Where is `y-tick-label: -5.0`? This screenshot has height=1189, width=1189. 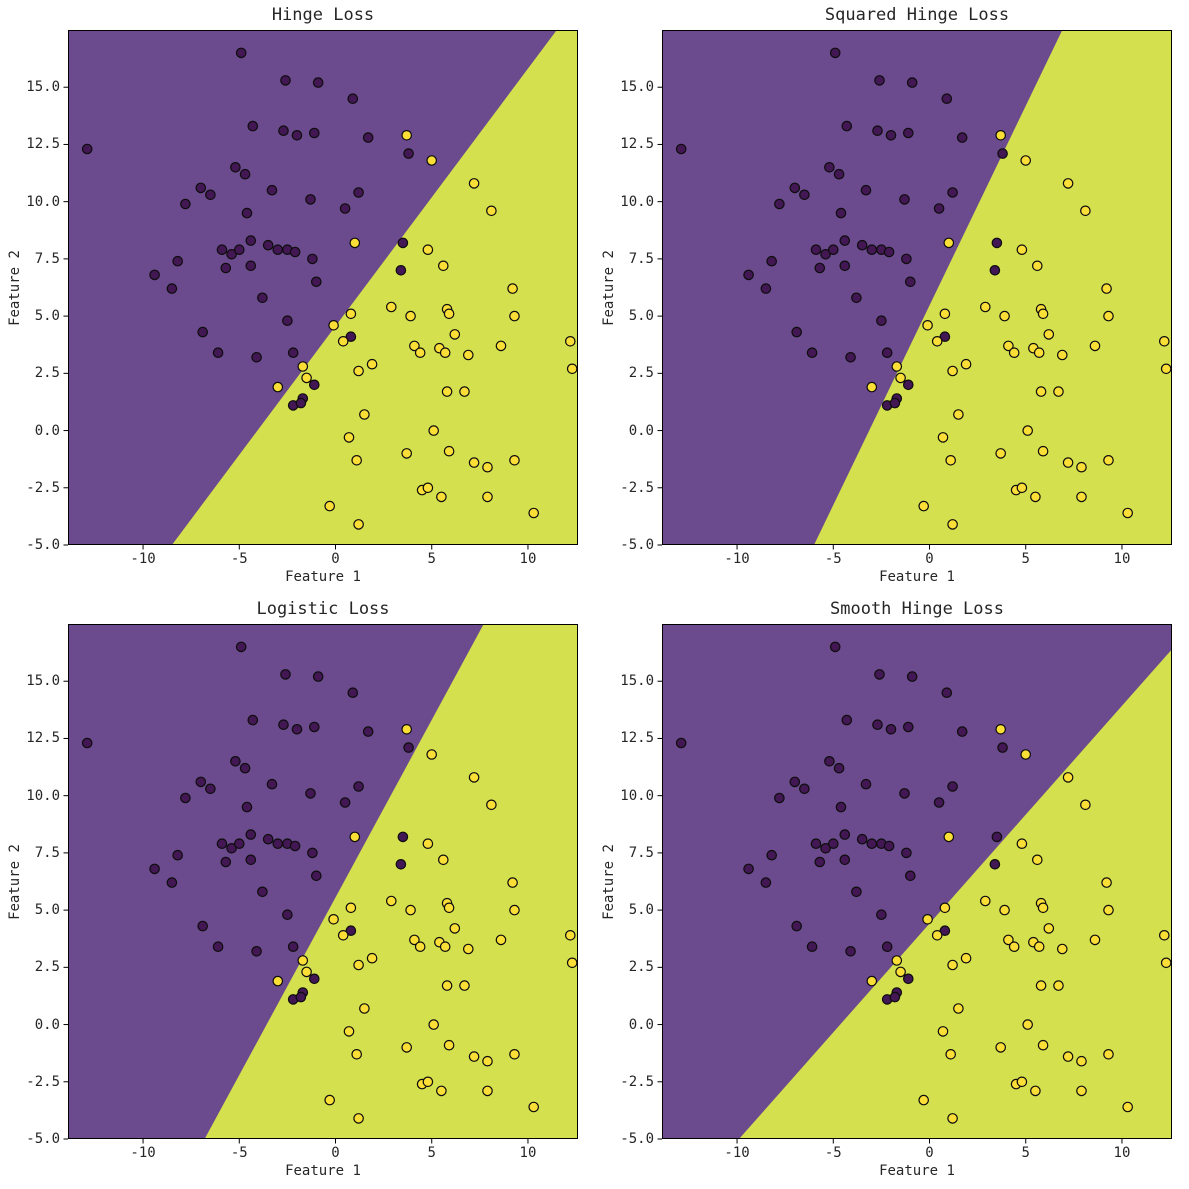
y-tick-label: -5.0 is located at coordinates (637, 545).